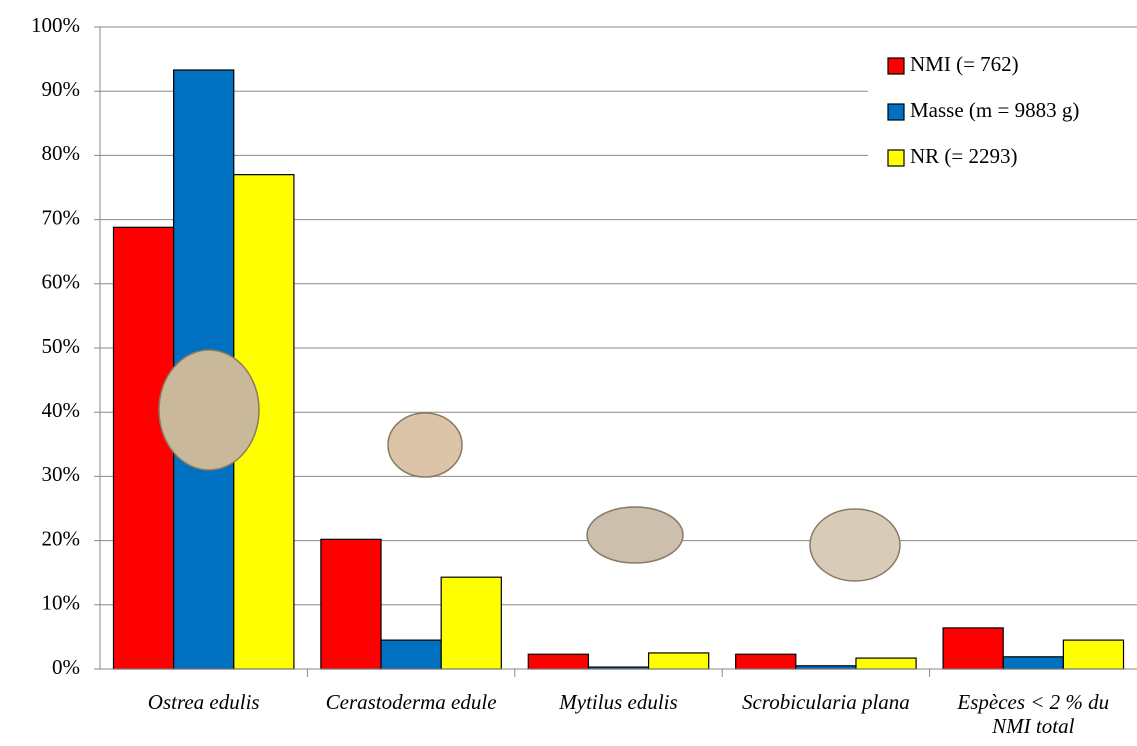 The height and width of the screenshot is (746, 1137). Describe the element at coordinates (618, 702) in the screenshot. I see `x-tick-label: Mytilus edulis` at that location.